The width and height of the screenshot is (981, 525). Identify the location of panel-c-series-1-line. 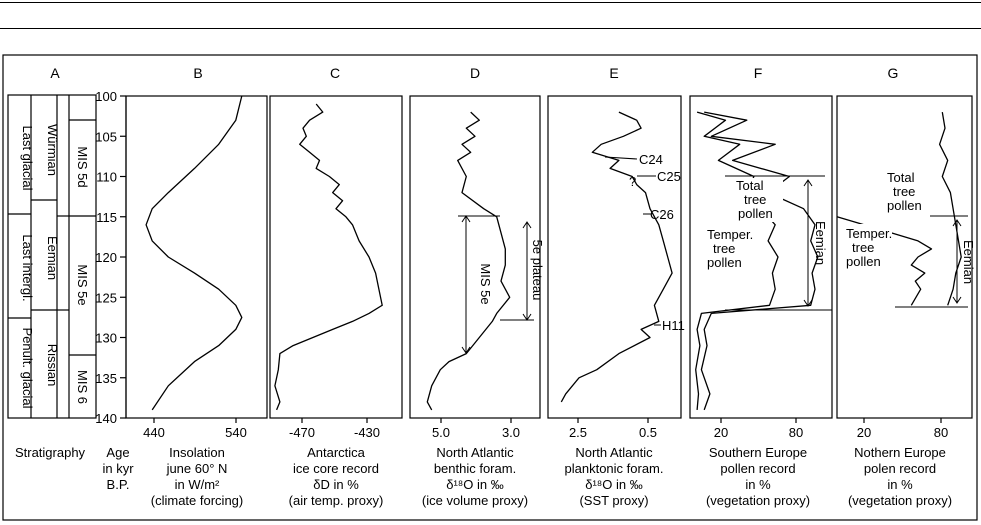
(328, 257).